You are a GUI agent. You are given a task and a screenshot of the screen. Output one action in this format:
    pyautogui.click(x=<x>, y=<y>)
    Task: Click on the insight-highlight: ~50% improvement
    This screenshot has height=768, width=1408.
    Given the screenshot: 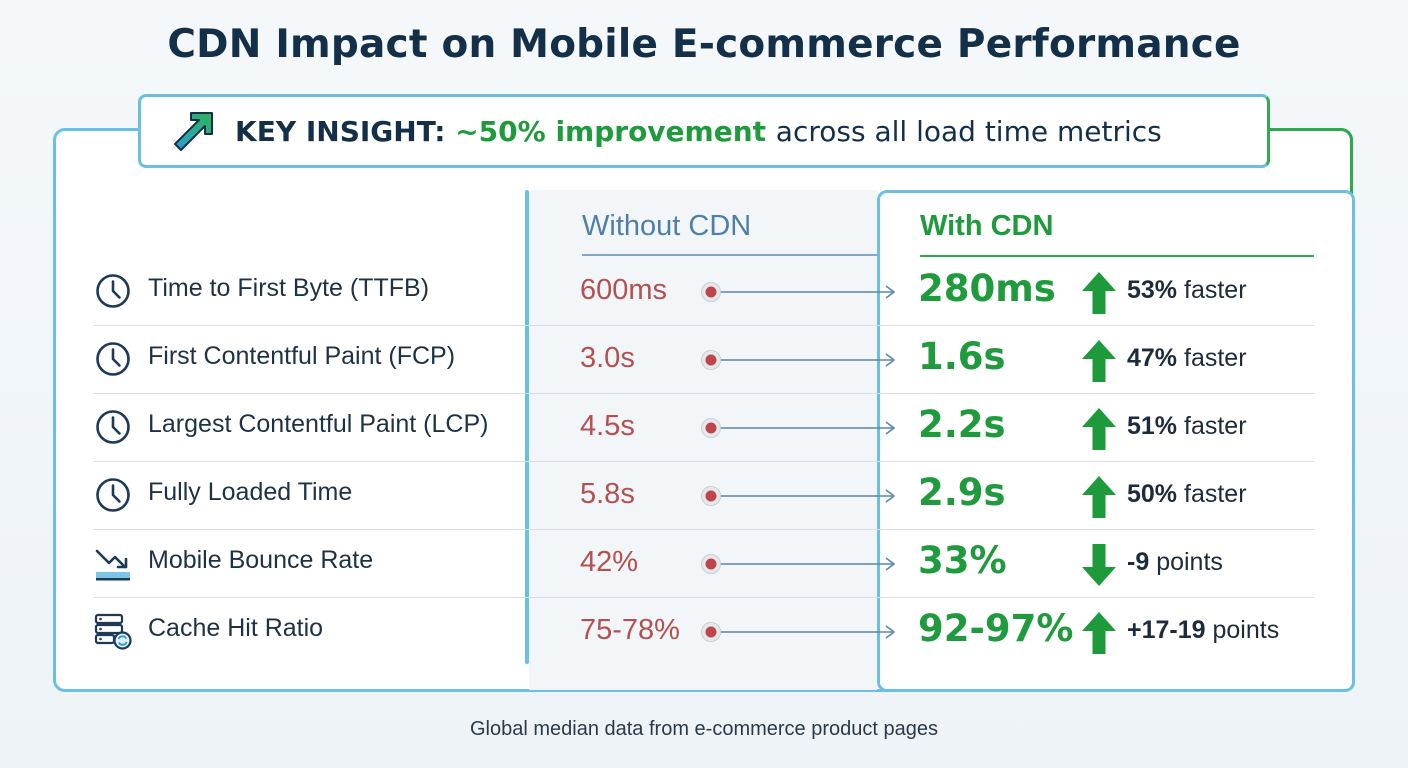 What is the action you would take?
    pyautogui.click(x=611, y=131)
    